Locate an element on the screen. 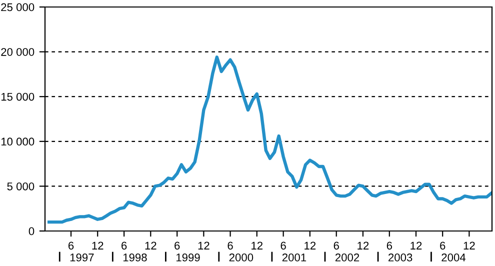  x2-tick-label: 1997 is located at coordinates (82, 258).